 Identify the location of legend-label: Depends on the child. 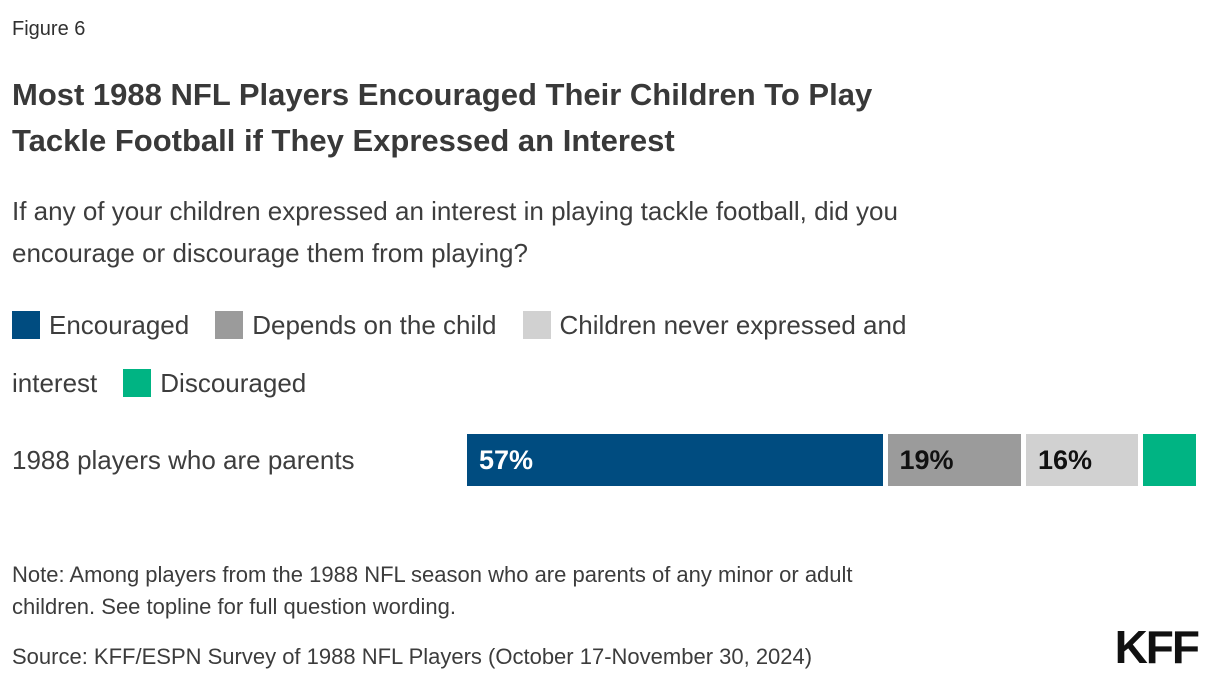
(374, 324).